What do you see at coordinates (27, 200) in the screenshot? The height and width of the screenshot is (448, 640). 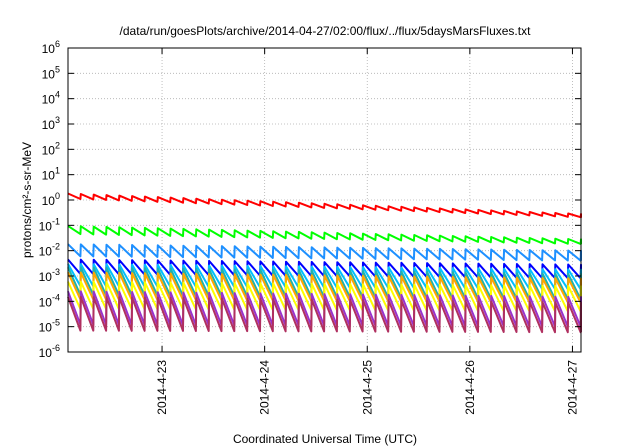 I see `y-axis-label: protons/cm²-s-sr-MeV` at bounding box center [27, 200].